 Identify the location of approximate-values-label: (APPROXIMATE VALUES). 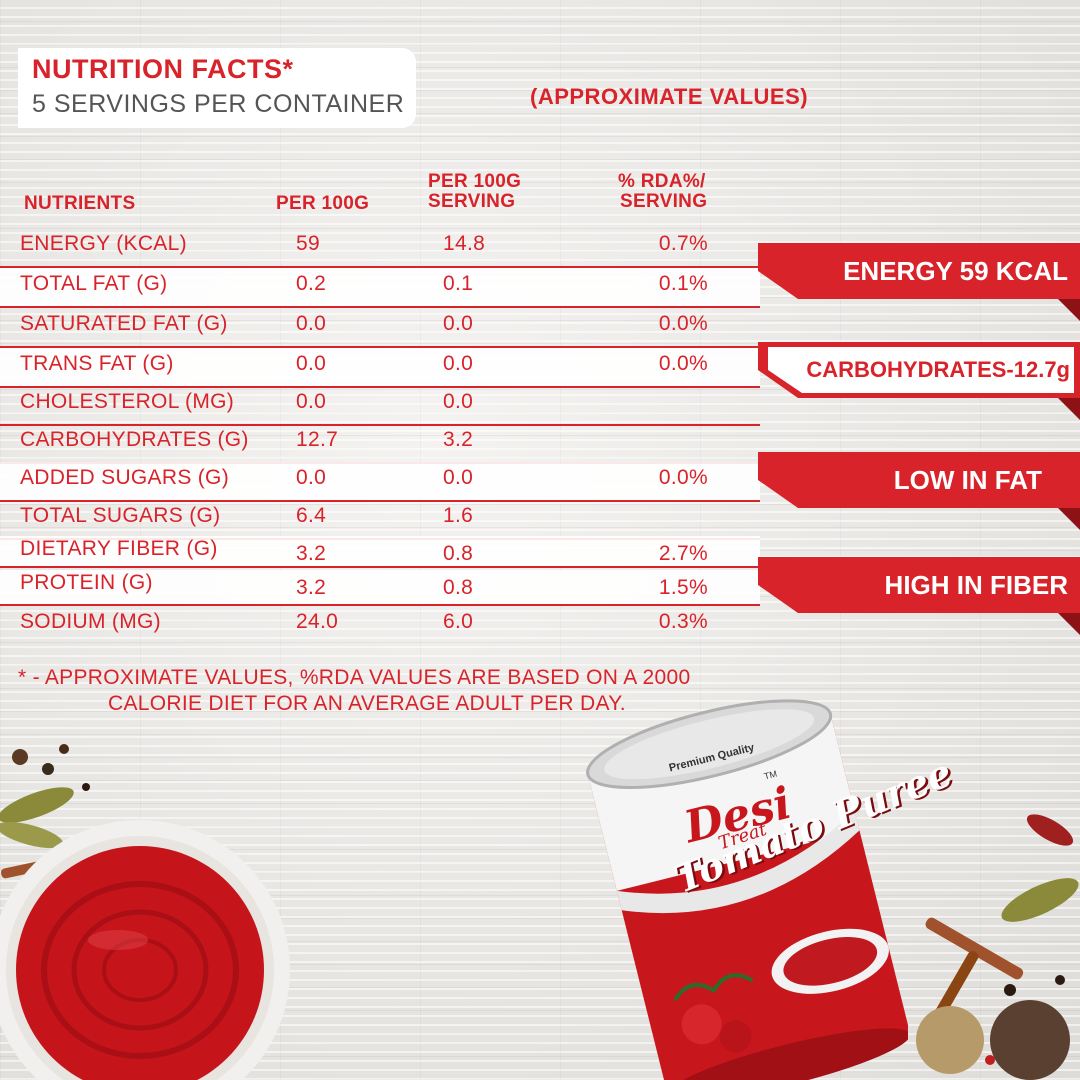
(669, 96).